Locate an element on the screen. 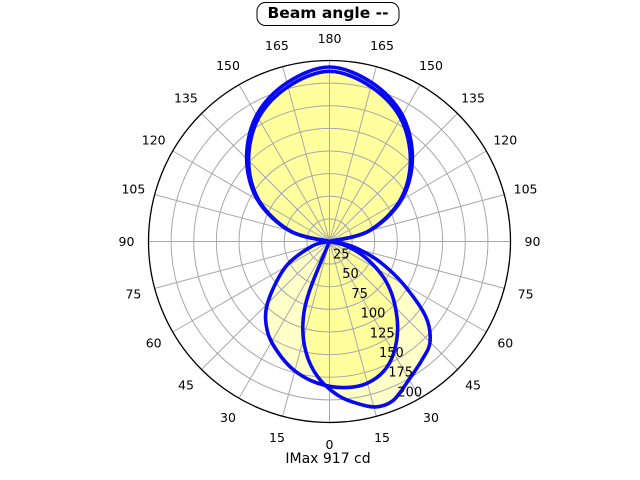 Image resolution: width=640 pixels, height=480 pixels. radial-tick-label: 175 is located at coordinates (400, 373).